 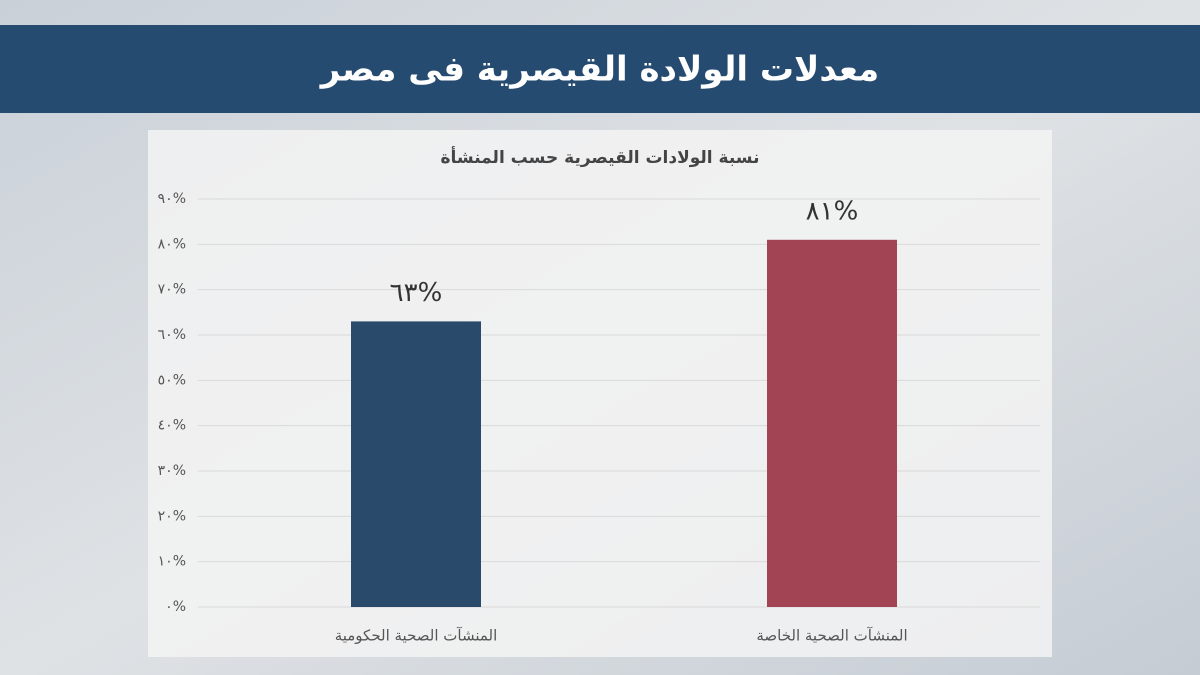 I want to click on y-tick-label: ٠%, so click(x=175, y=607).